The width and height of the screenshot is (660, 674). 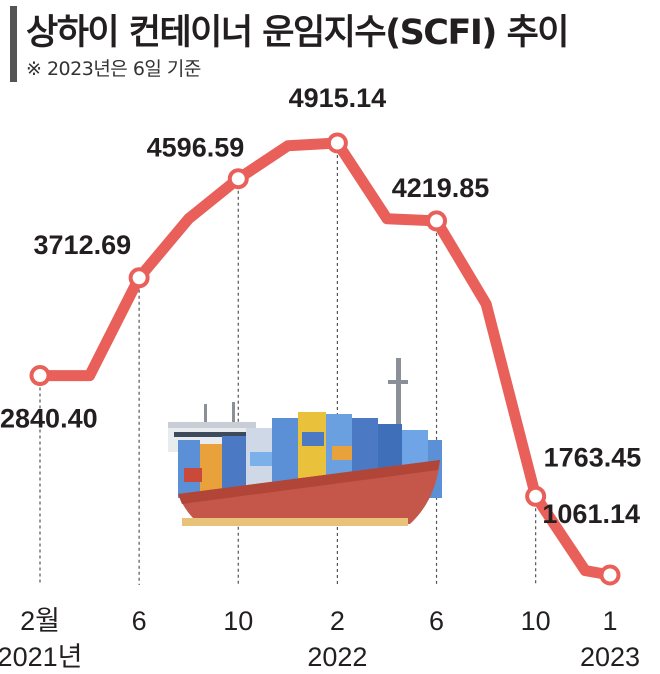 I want to click on chart-note: ※ 2023년은 6일 기준, so click(x=113, y=69).